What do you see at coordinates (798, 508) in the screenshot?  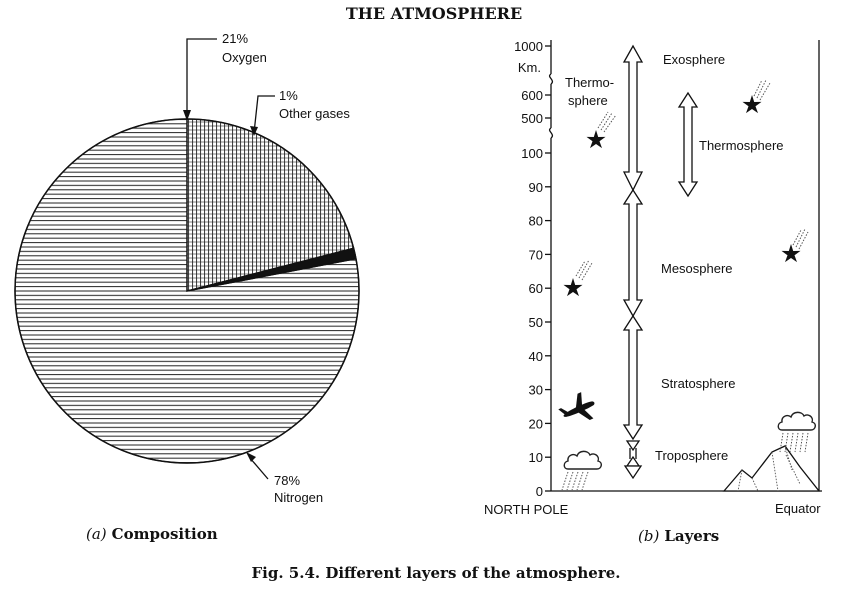 I see `equator-label: Equator` at bounding box center [798, 508].